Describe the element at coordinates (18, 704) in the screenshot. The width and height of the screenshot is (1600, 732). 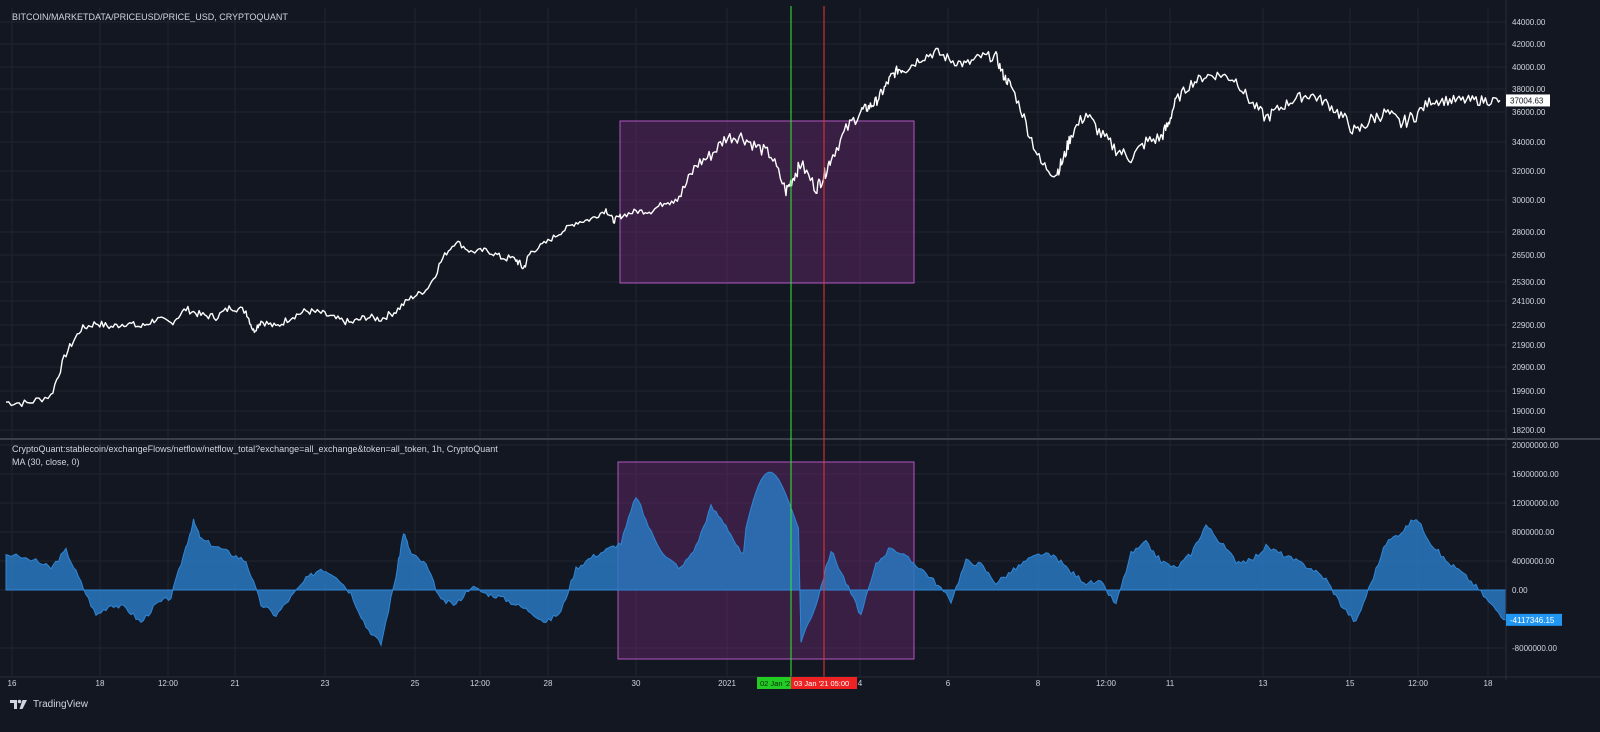
I see `tradingview-logo-icon` at that location.